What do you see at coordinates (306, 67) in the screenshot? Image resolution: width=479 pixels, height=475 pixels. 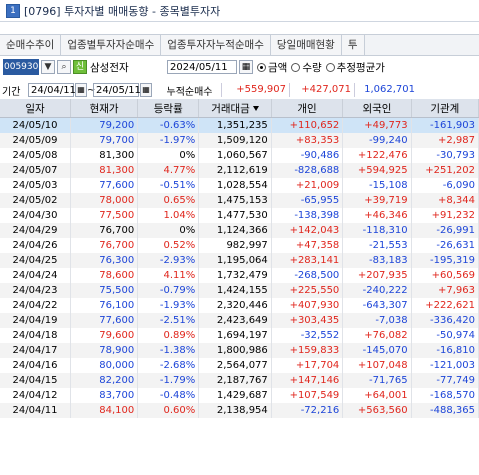 I see `radio-quantity: 수량` at bounding box center [306, 67].